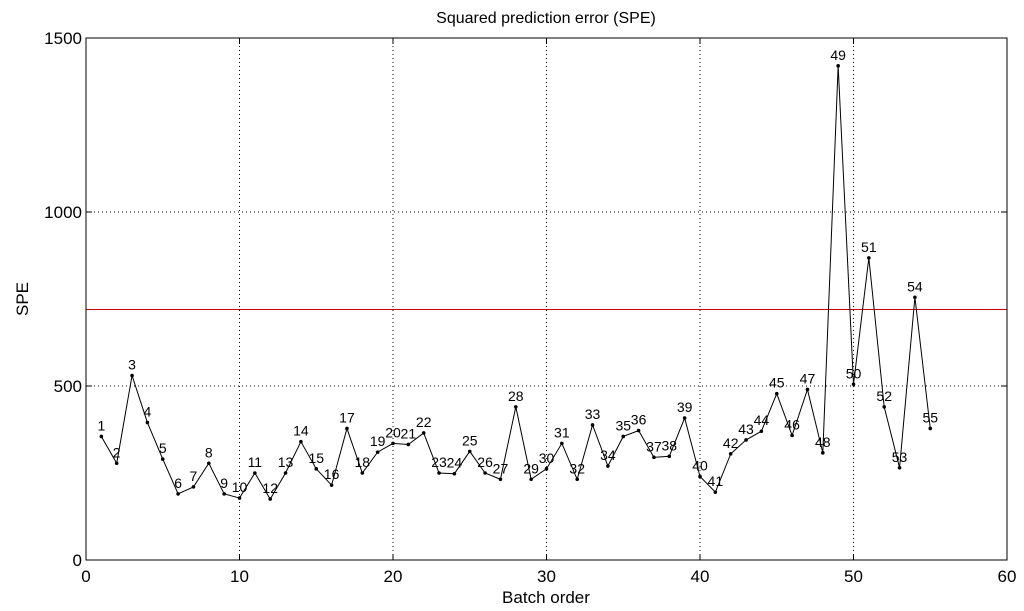 The image size is (1024, 611). What do you see at coordinates (546, 597) in the screenshot?
I see `x-axis-label: Batch order` at bounding box center [546, 597].